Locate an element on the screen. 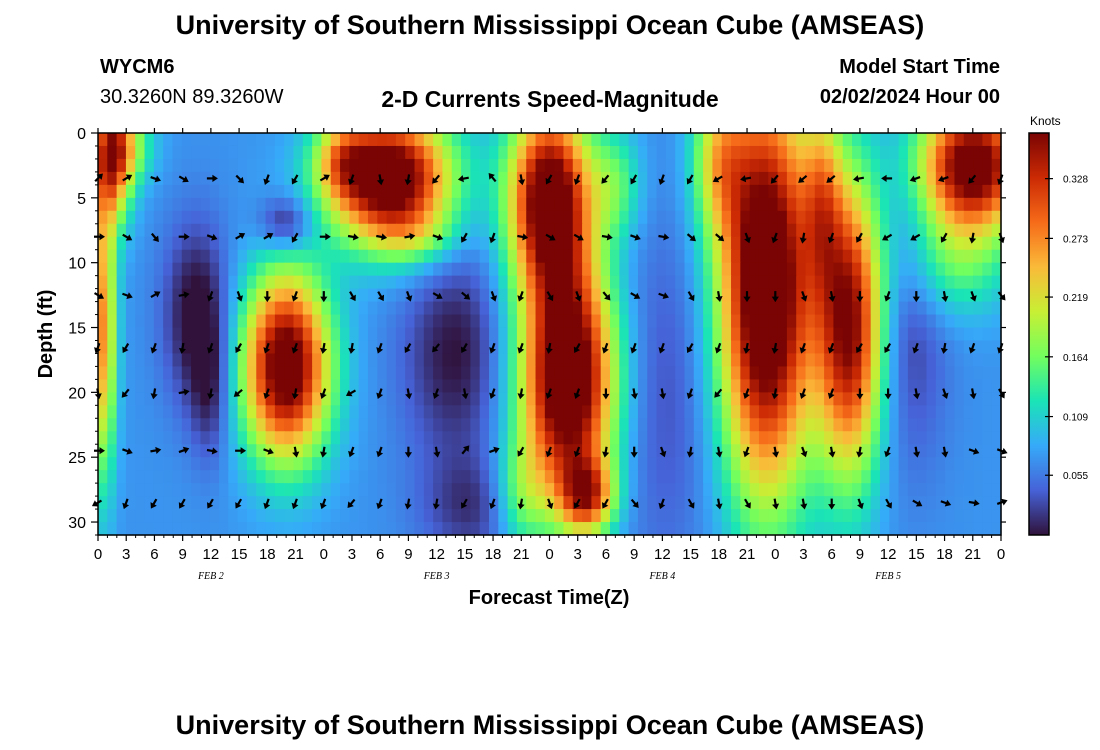 Image resolution: width=1100 pixels, height=750 pixels. x-tick-label: 18 is located at coordinates (718, 554).